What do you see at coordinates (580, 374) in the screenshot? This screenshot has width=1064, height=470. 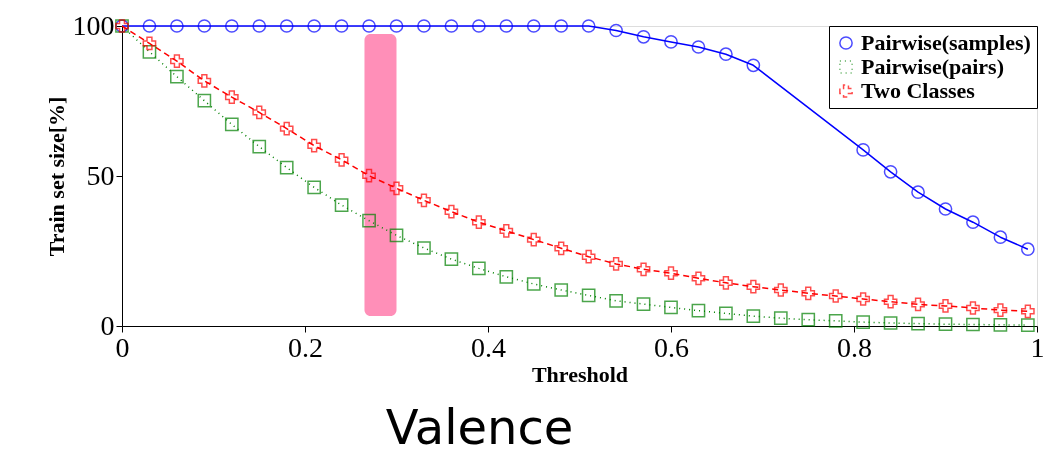 I see `x-axis-title: Threshold` at bounding box center [580, 374].